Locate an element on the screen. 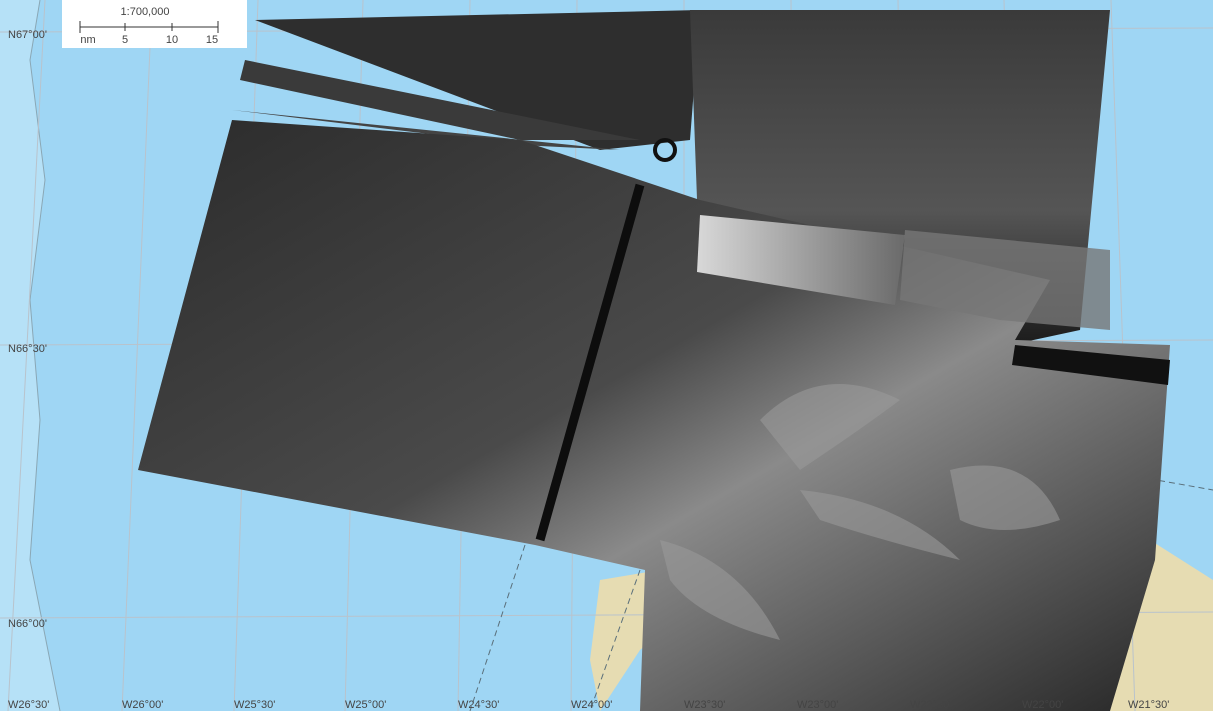  longitude-label: W26°30' is located at coordinates (28, 705).